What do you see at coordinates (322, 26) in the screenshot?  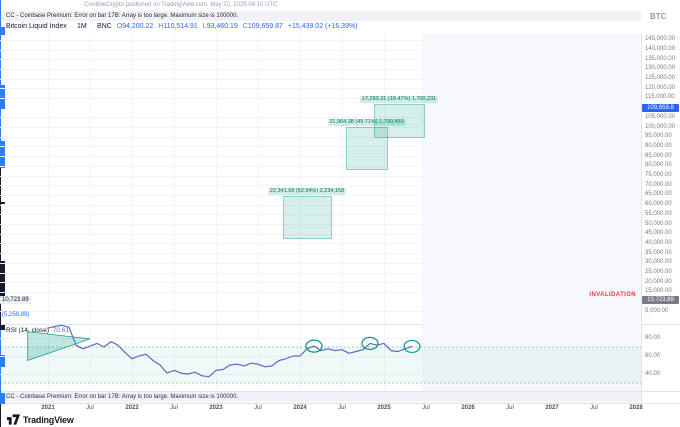 I see `change-value: +15,439.02 (+16.39%)` at bounding box center [322, 26].